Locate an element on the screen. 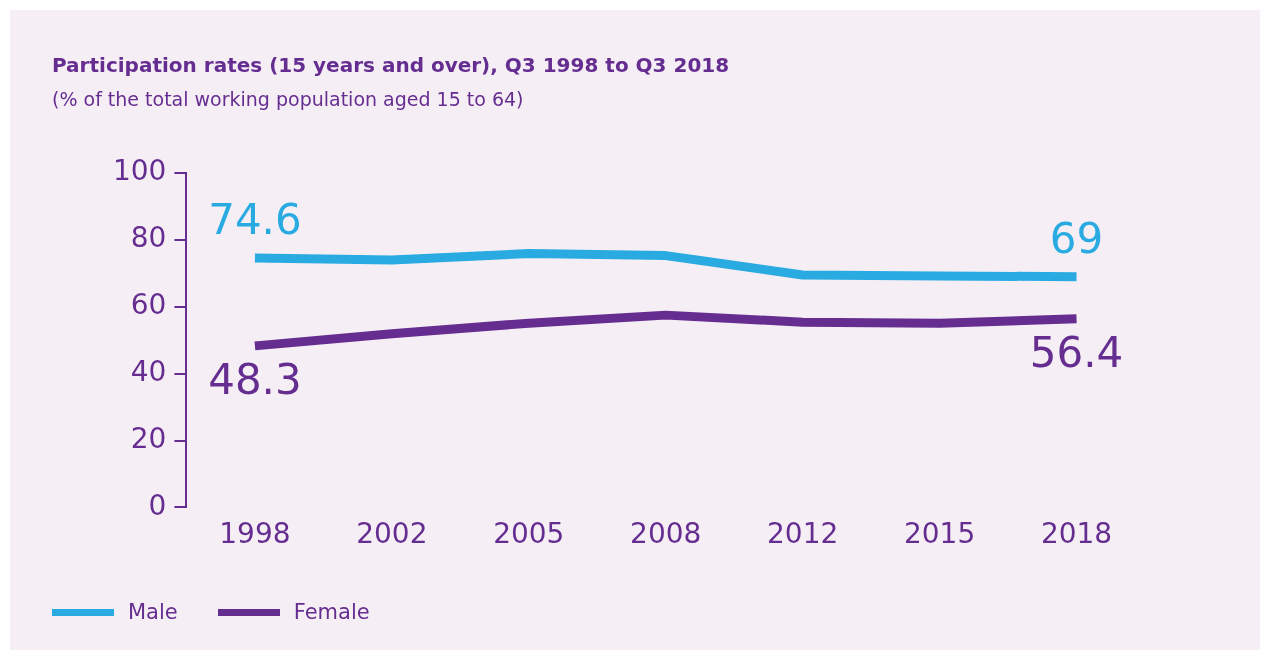 This screenshot has width=1261, height=655. data-label: 56.4 is located at coordinates (1076, 352).